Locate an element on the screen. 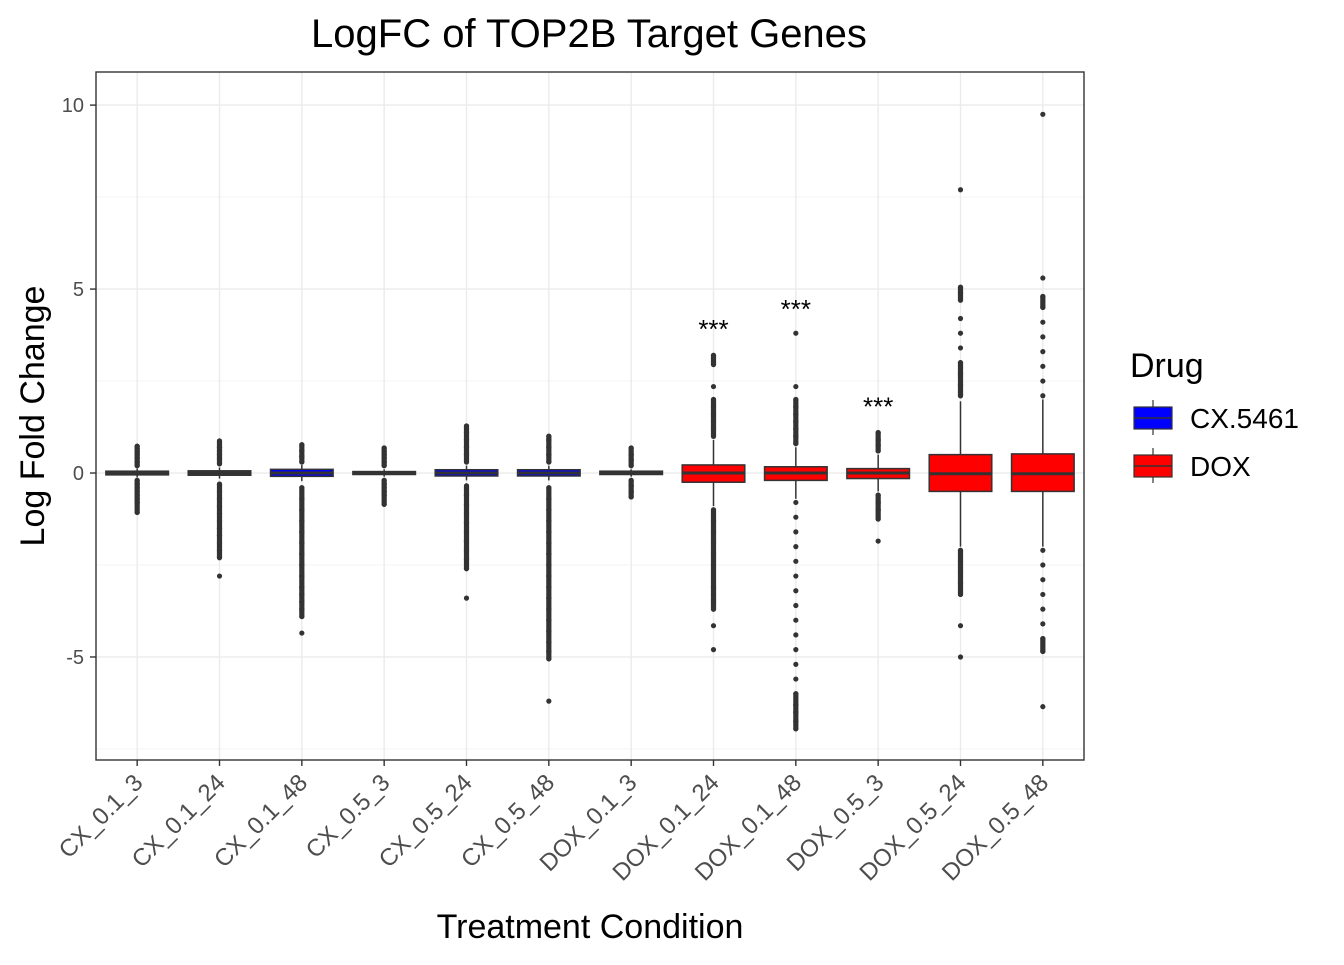  legend-entry-DOX: DOX is located at coordinates (1192, 465).